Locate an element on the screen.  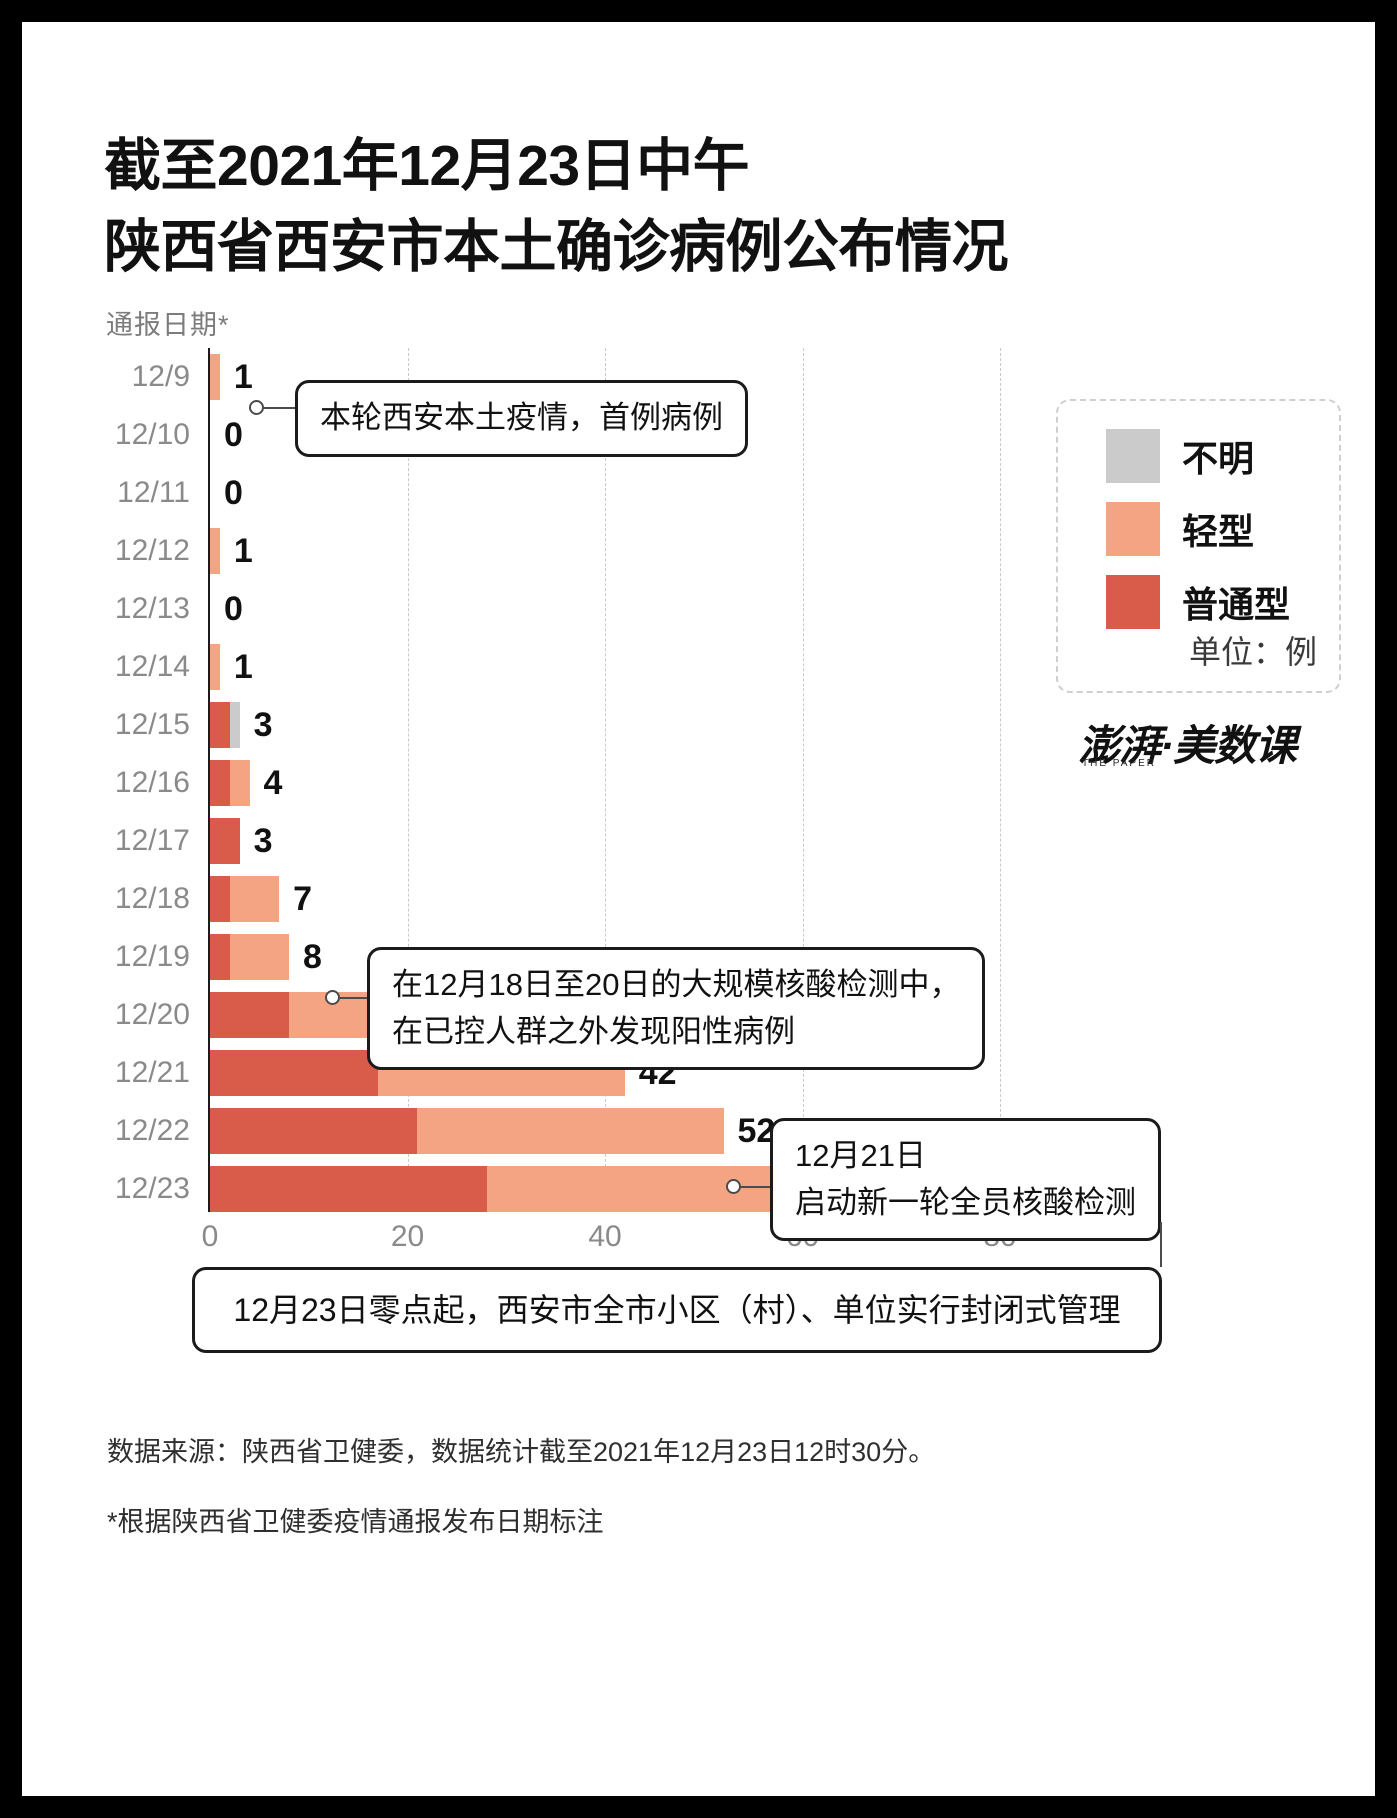
bar-row: 12/16 4 is located at coordinates (698, 783).